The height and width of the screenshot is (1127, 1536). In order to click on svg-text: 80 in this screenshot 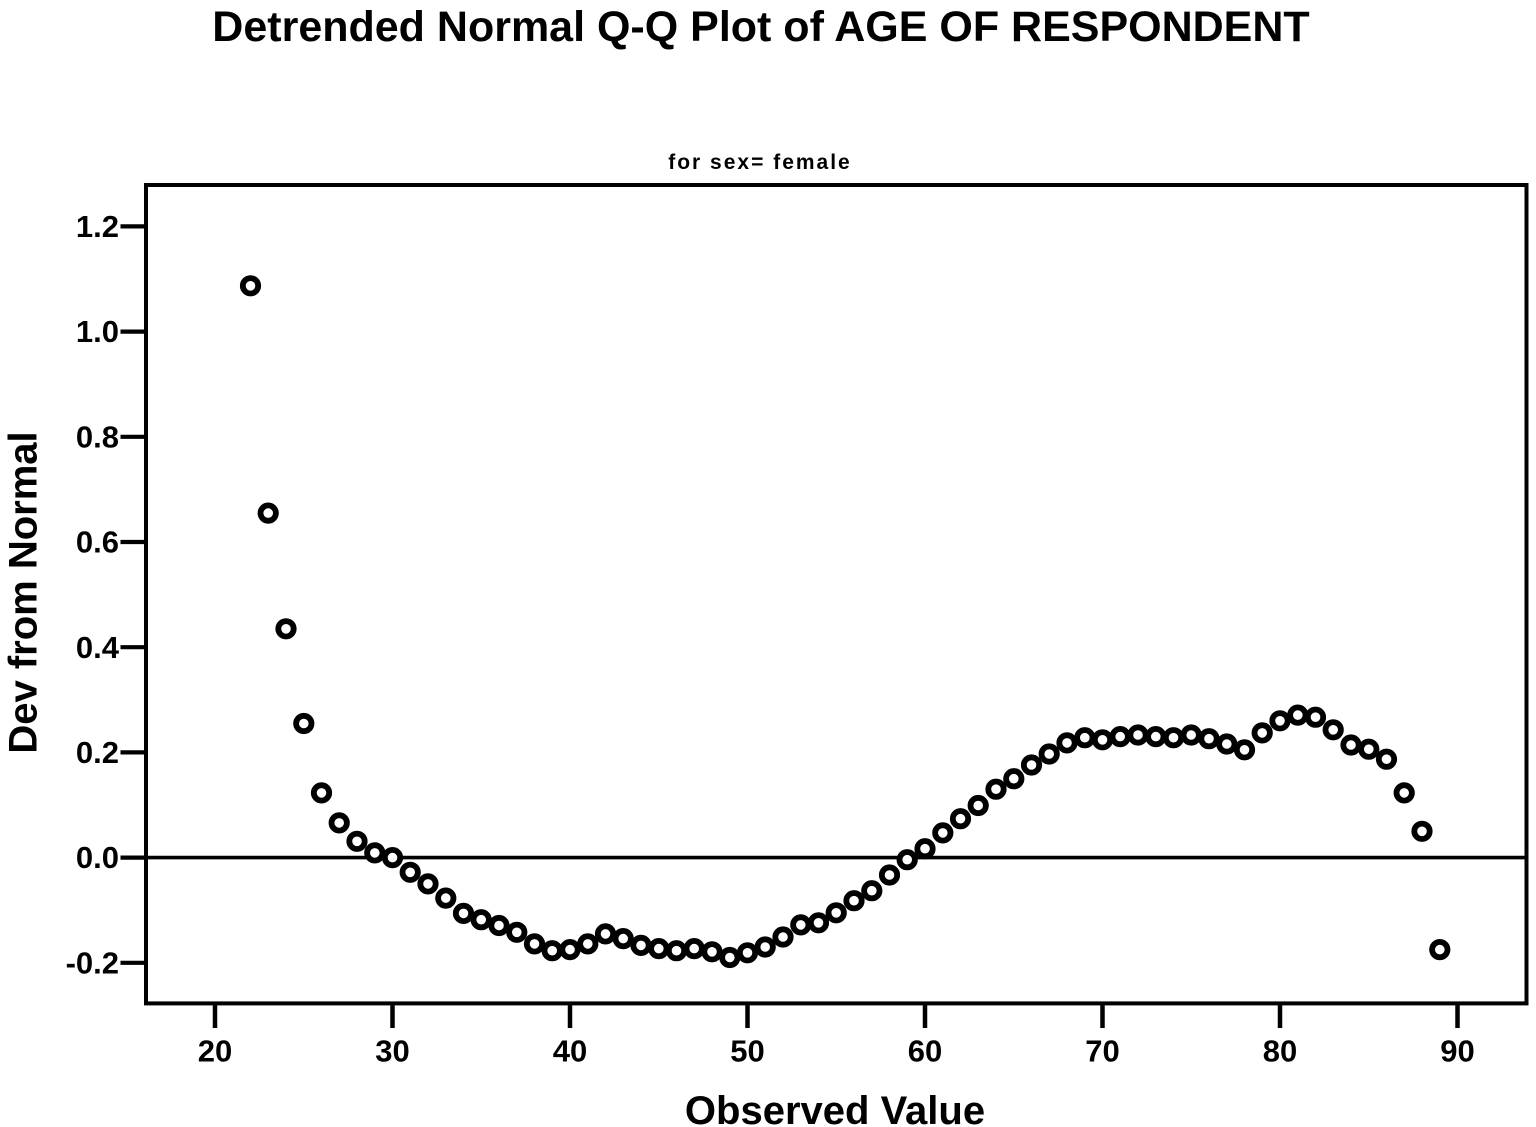, I will do `click(1280, 1051)`.